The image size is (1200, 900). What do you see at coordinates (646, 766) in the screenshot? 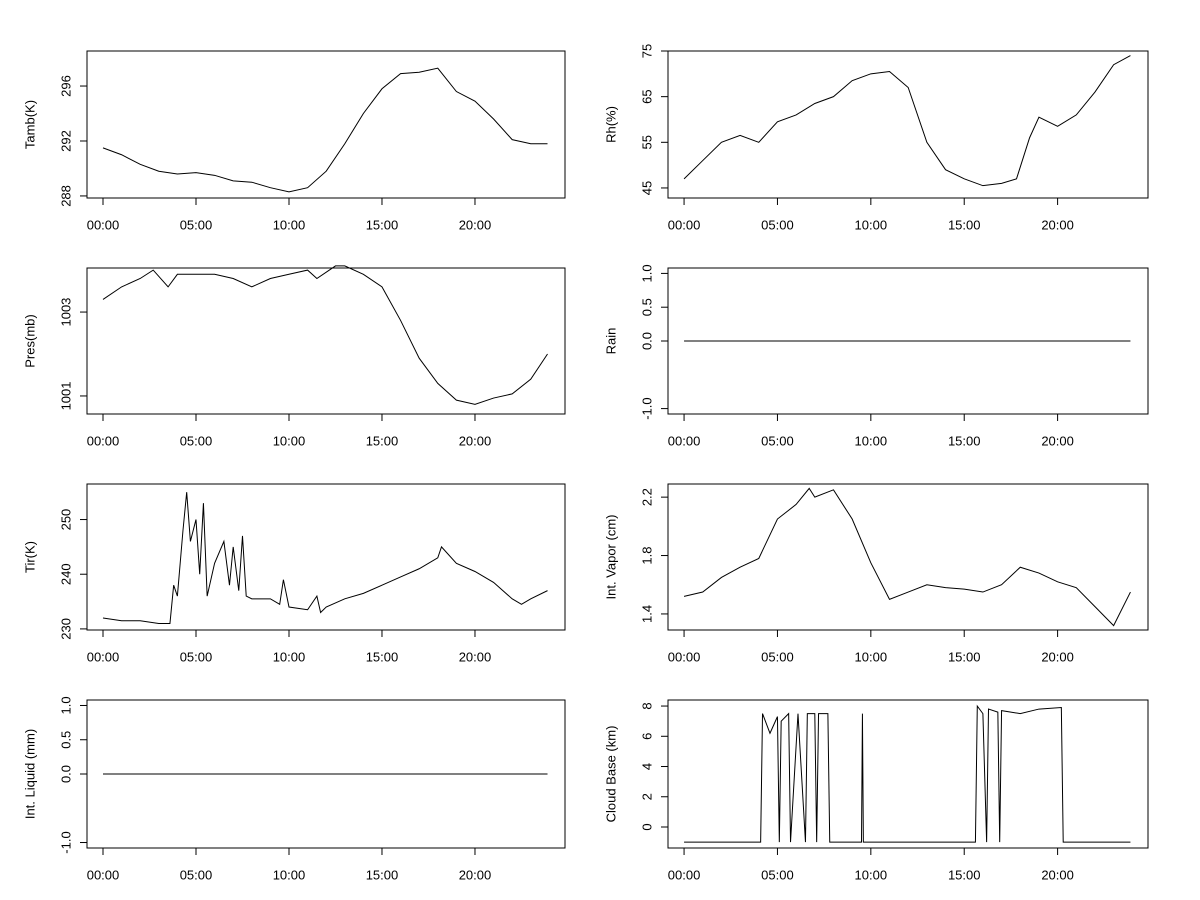
I see `y-tick-label: 4` at bounding box center [646, 766].